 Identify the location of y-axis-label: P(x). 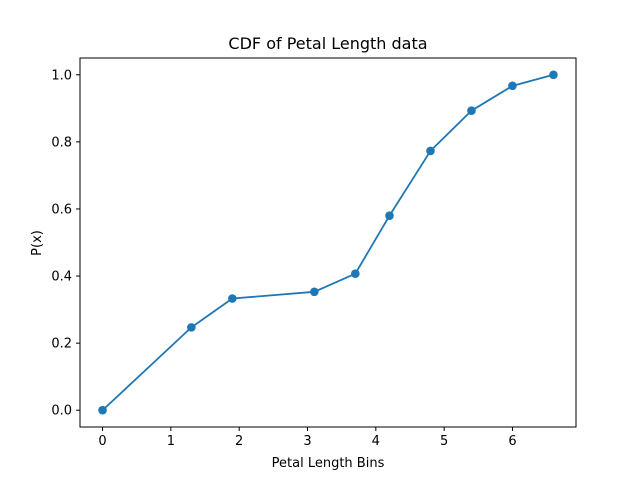
(37, 243).